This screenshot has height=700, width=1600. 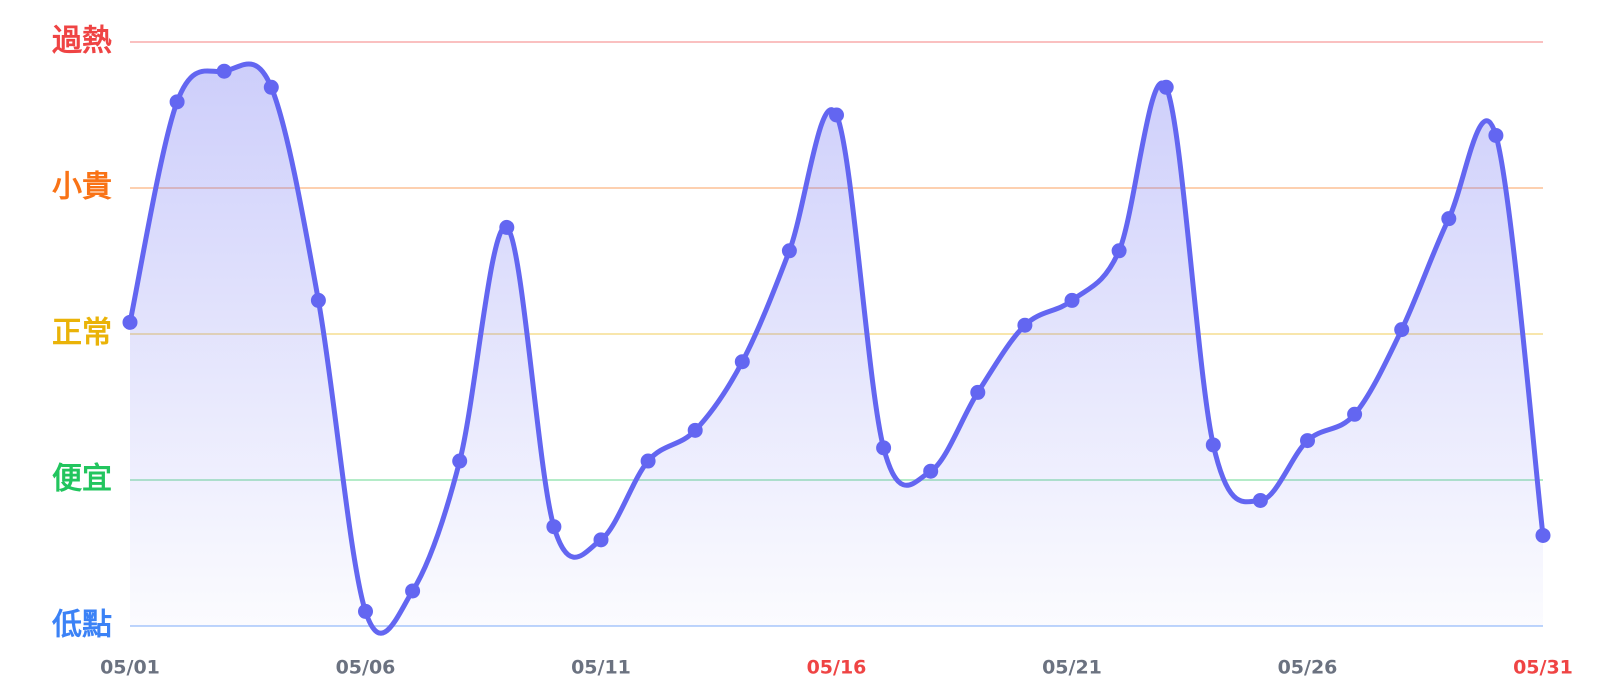 What do you see at coordinates (82, 479) in the screenshot?
I see `y-tick-label: 便宜` at bounding box center [82, 479].